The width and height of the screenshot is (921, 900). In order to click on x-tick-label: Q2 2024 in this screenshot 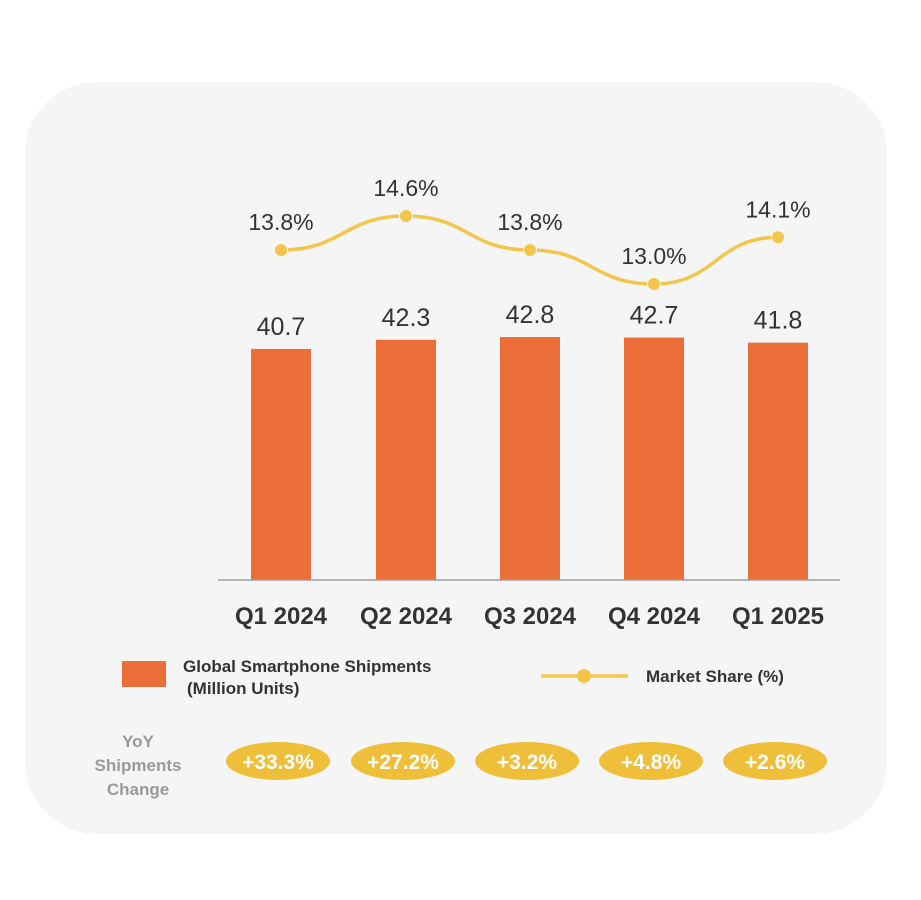, I will do `click(406, 616)`.